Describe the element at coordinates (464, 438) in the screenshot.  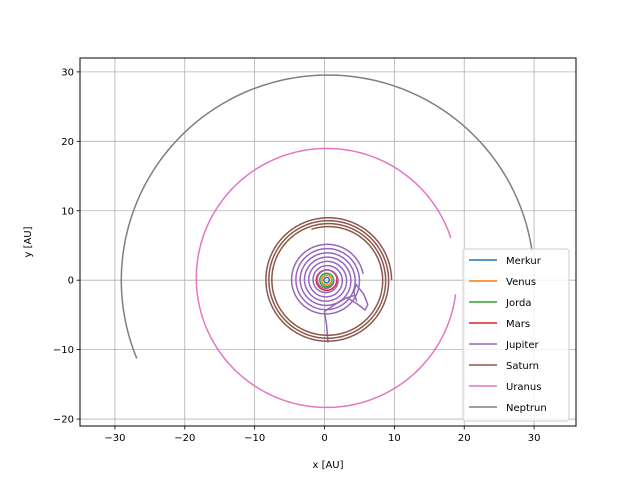
I see `x-tick-label: 20` at that location.